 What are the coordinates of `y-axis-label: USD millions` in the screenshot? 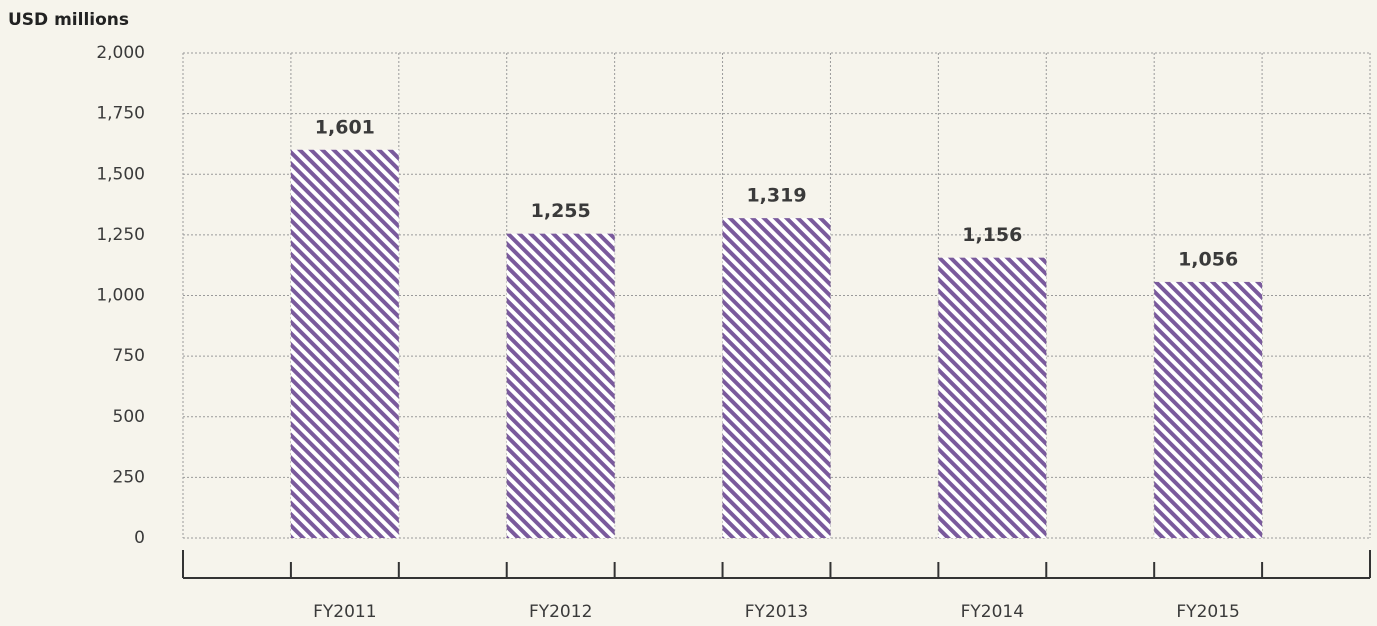 It's located at (68, 20).